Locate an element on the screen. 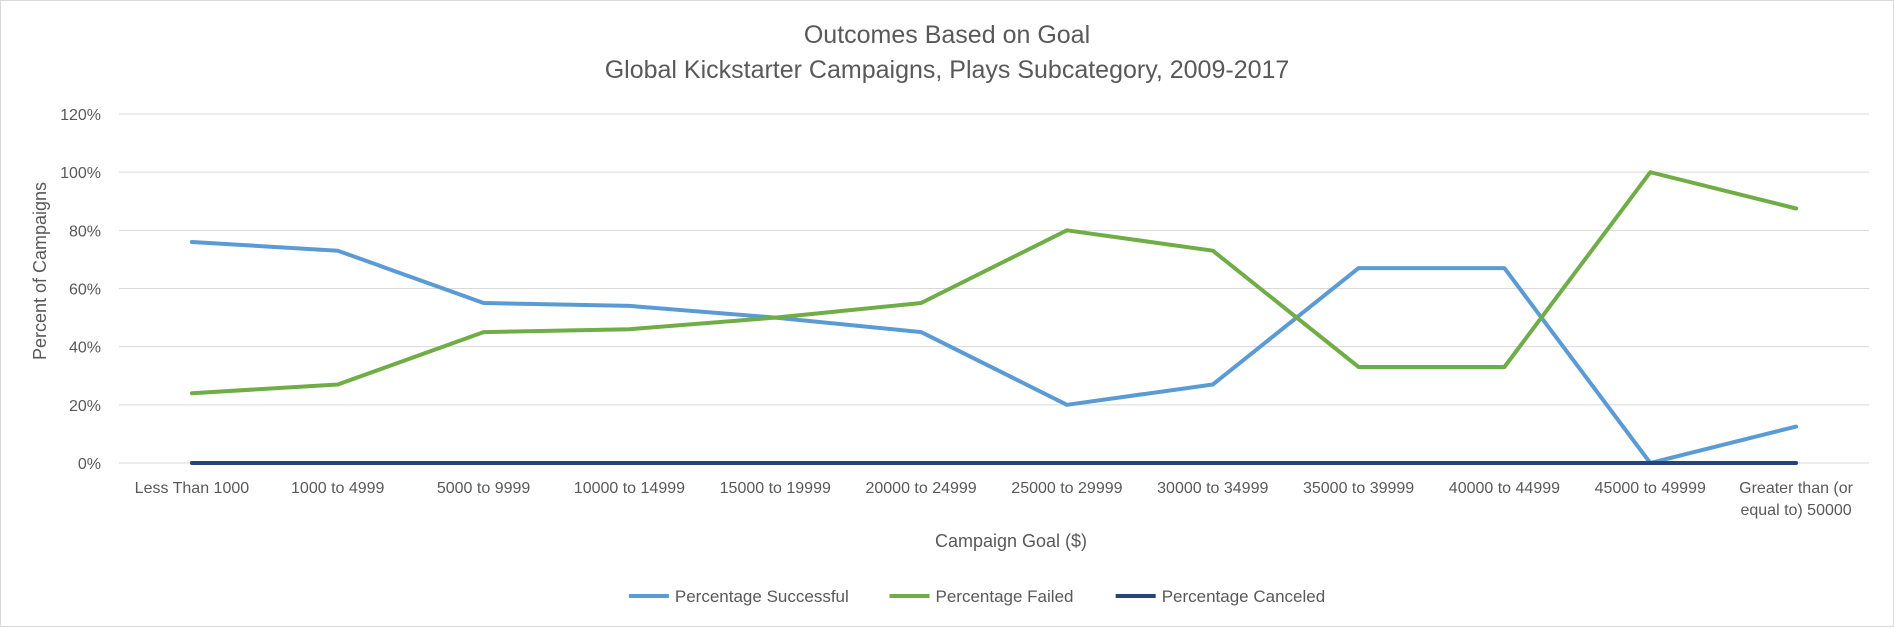  y-tick-label: 80% is located at coordinates (85, 231).